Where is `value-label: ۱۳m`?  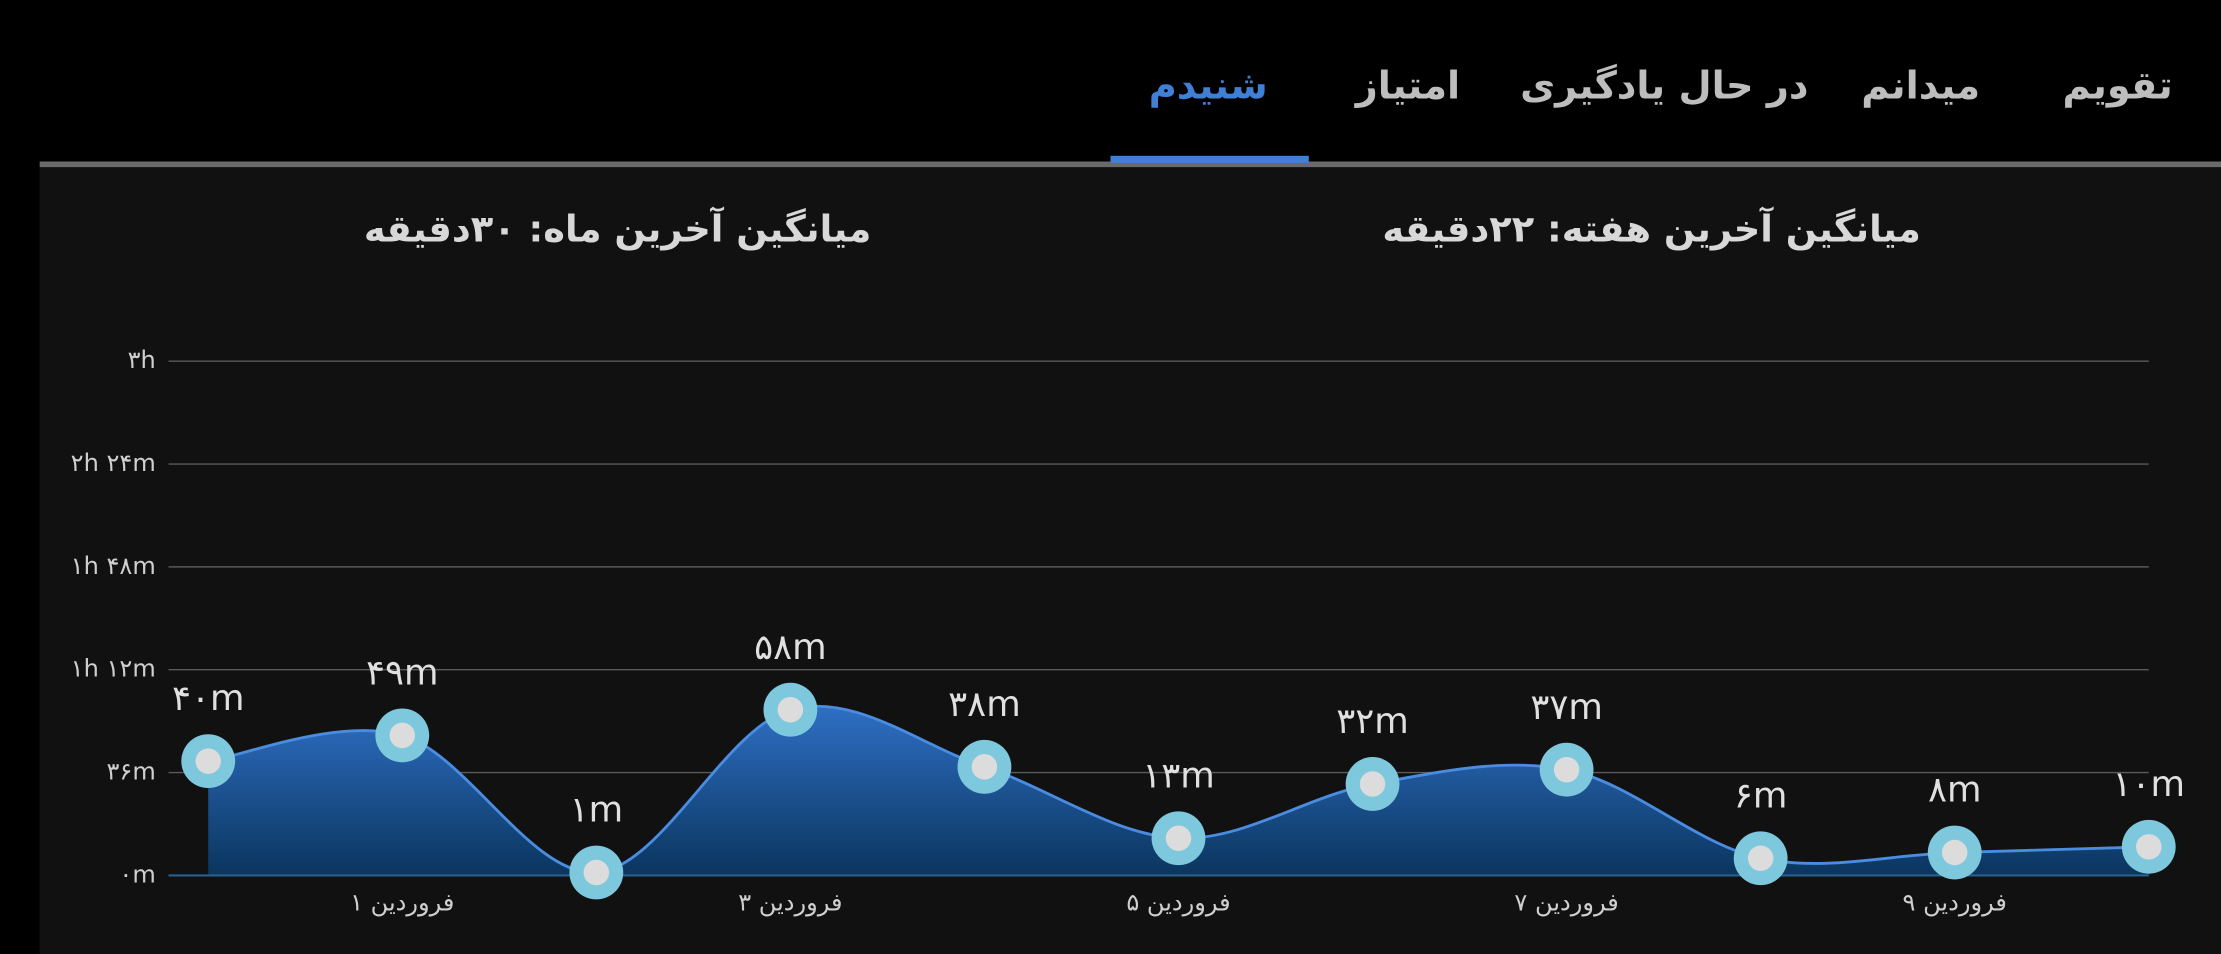 value-label: ۱۳m is located at coordinates (1178, 775).